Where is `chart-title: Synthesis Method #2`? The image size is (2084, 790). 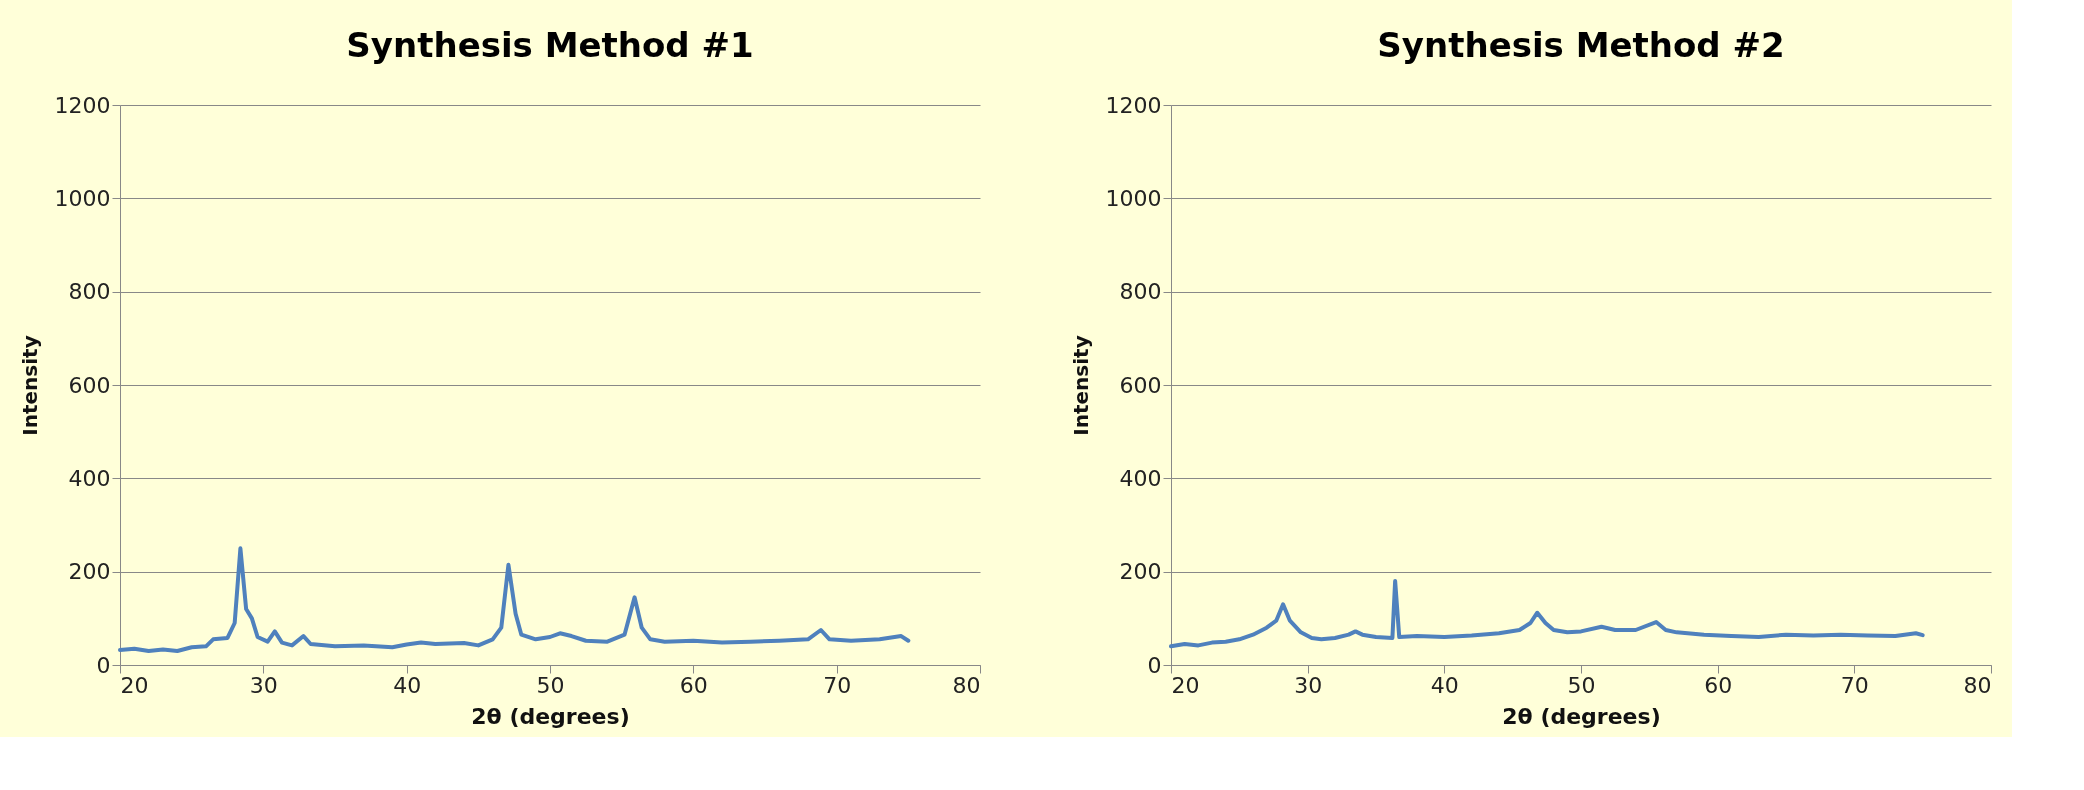 chart-title: Synthesis Method #2 is located at coordinates (1581, 45).